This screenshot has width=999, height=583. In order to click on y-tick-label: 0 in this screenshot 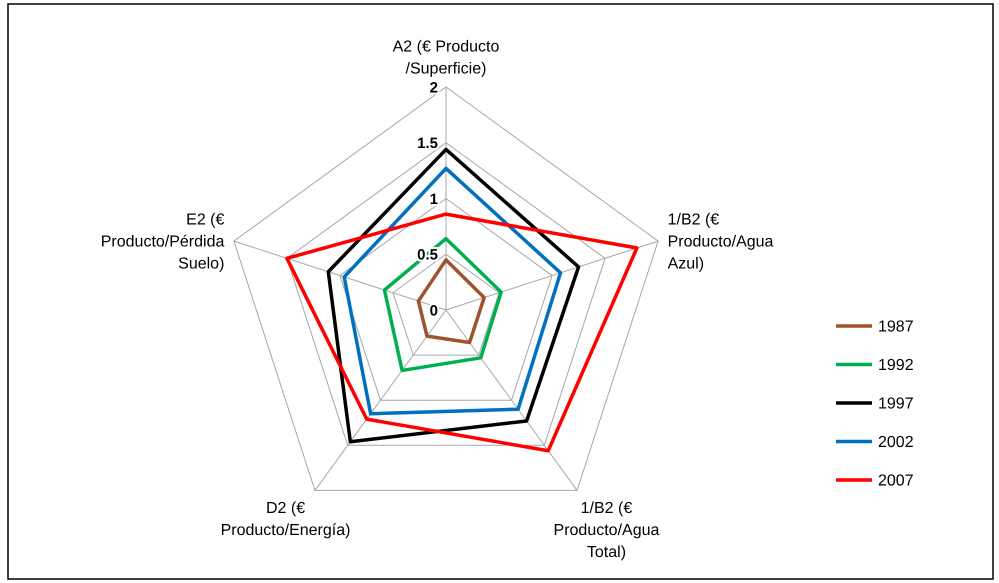, I will do `click(434, 311)`.